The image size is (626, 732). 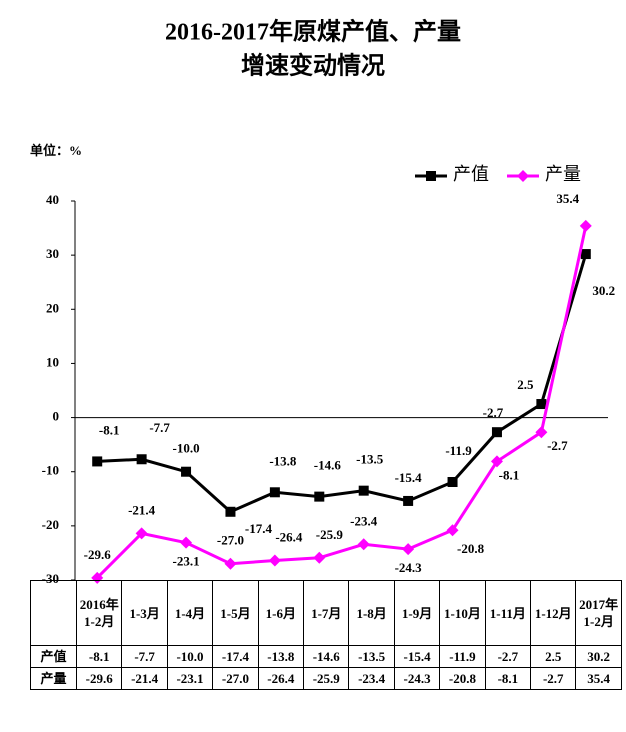 What do you see at coordinates (462, 656) in the screenshot?
I see `table-value: -11.9` at bounding box center [462, 656].